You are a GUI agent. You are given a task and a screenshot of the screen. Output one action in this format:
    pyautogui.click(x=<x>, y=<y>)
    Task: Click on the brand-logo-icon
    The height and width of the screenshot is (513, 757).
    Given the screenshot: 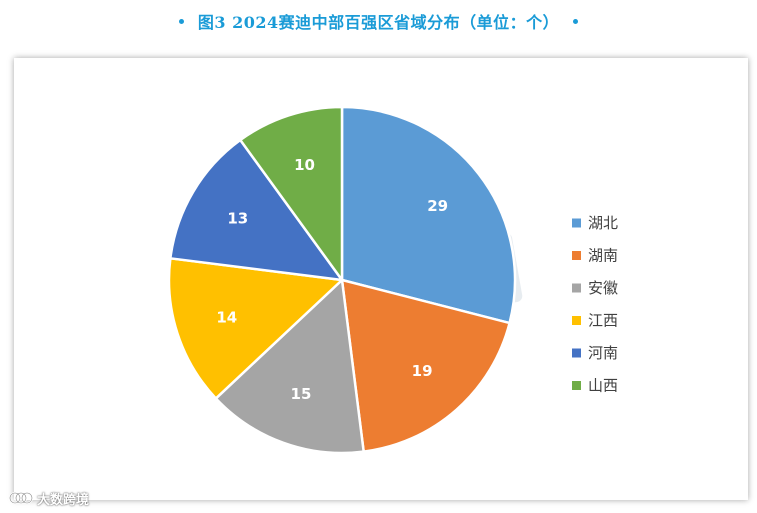 What is the action you would take?
    pyautogui.click(x=21, y=498)
    